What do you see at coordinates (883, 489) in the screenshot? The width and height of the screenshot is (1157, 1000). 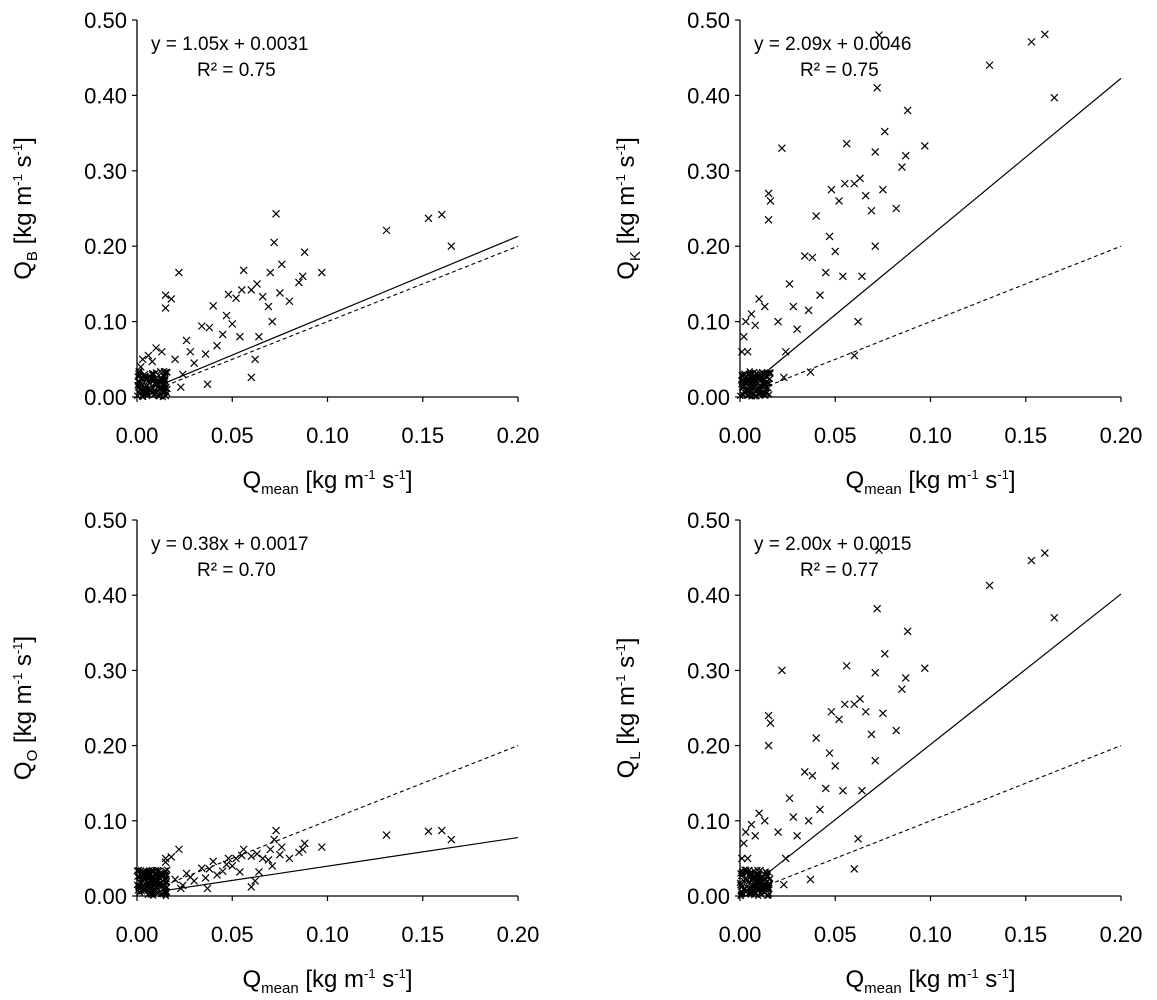 I see `x-axis-title-subscript: mean` at bounding box center [883, 489].